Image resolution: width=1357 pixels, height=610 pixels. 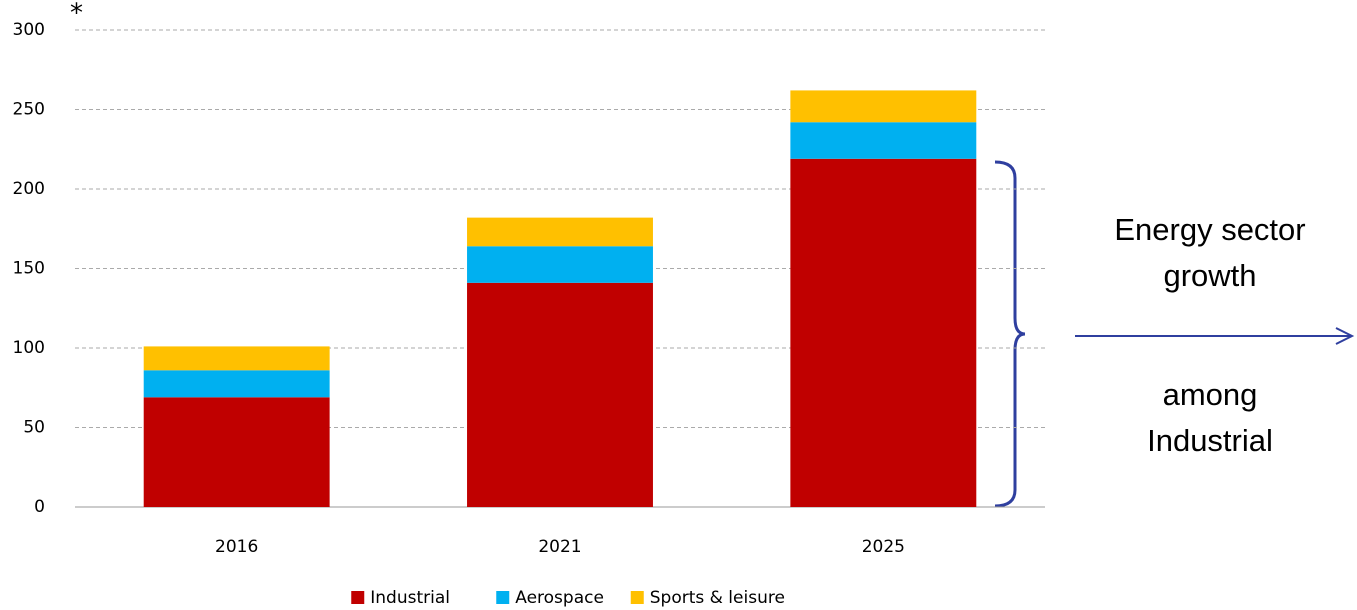 What do you see at coordinates (39, 507) in the screenshot?
I see `y-tick-label: 0` at bounding box center [39, 507].